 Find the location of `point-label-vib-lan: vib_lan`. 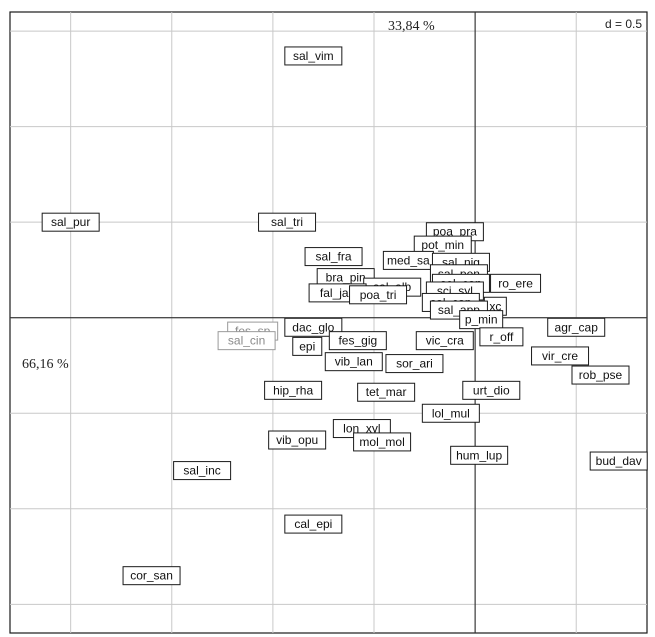

point-label-vib-lan: vib_lan is located at coordinates (353, 362).